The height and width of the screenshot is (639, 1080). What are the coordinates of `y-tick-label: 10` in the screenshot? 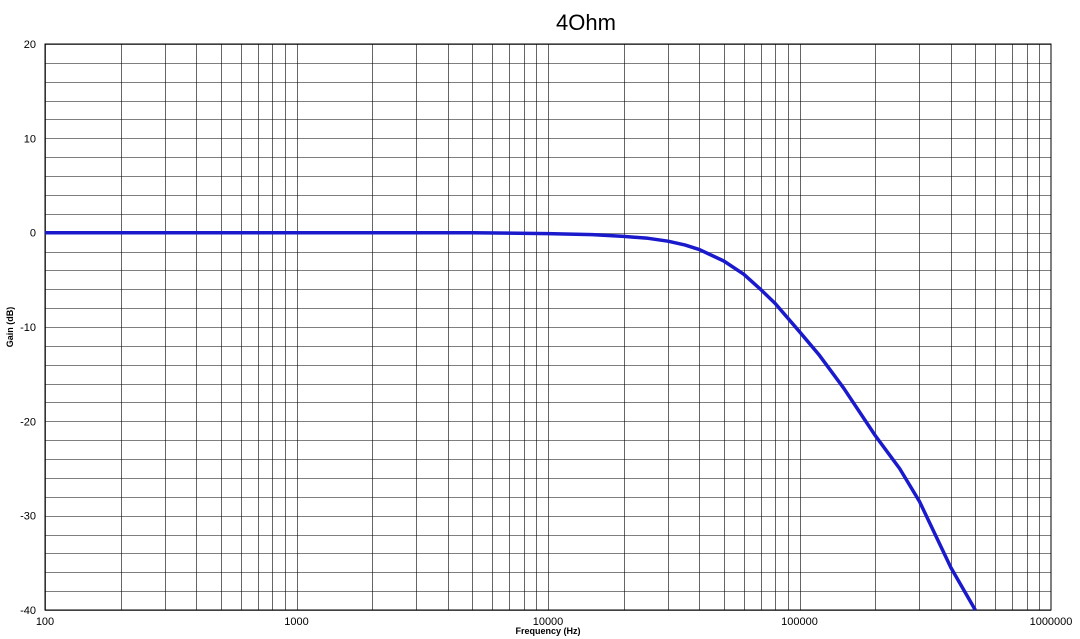 It's located at (30, 139).